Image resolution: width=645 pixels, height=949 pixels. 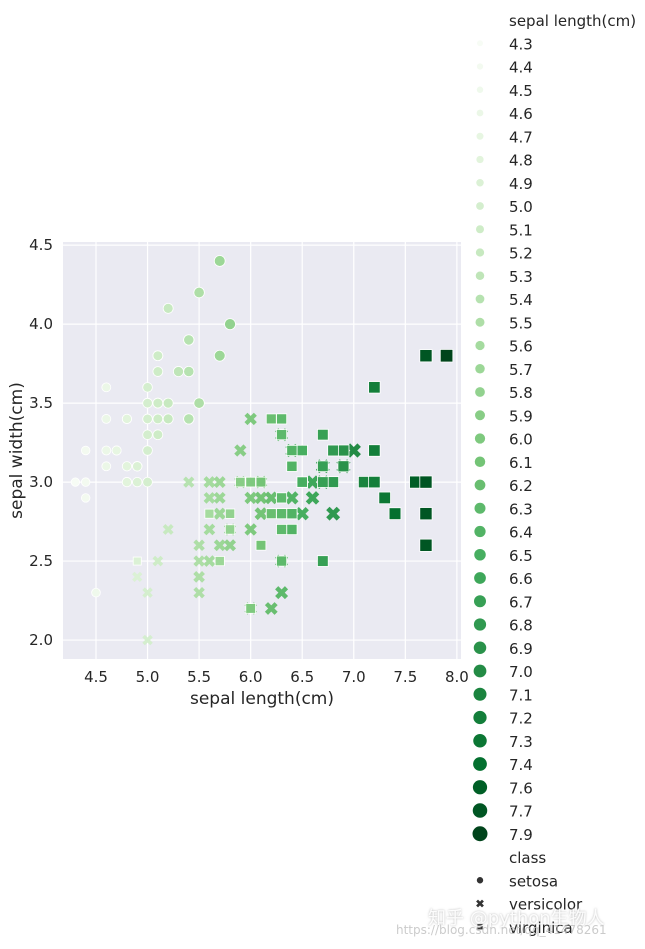 What do you see at coordinates (521, 765) in the screenshot?
I see `legend-hue-label: 7.4` at bounding box center [521, 765].